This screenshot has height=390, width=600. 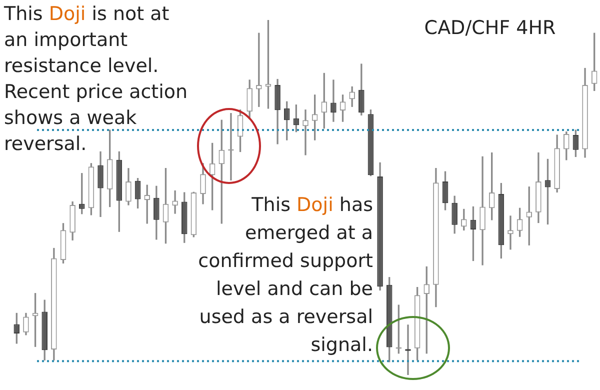 I want to click on text: This Doji is not at an important resistance level. Recent price action shows a weak reversal., so click(x=96, y=79).